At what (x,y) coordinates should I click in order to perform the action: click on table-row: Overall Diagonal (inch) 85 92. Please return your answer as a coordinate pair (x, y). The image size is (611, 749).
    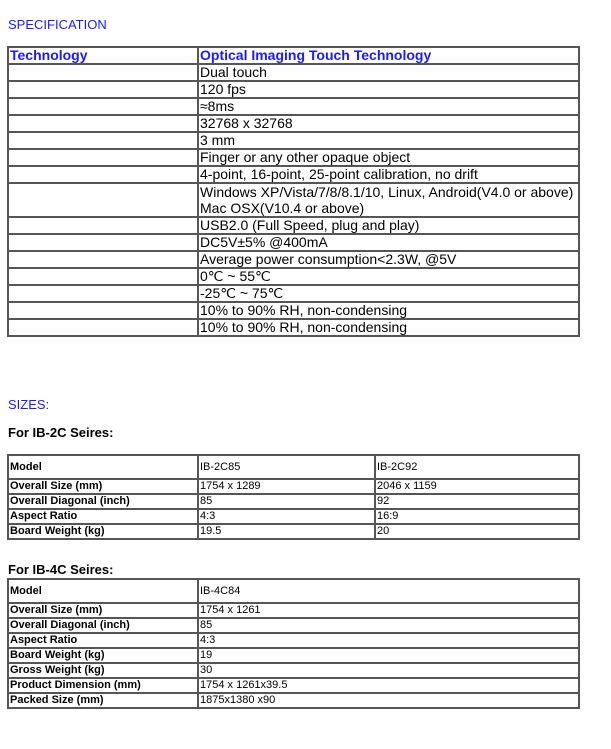
    Looking at the image, I should click on (293, 501).